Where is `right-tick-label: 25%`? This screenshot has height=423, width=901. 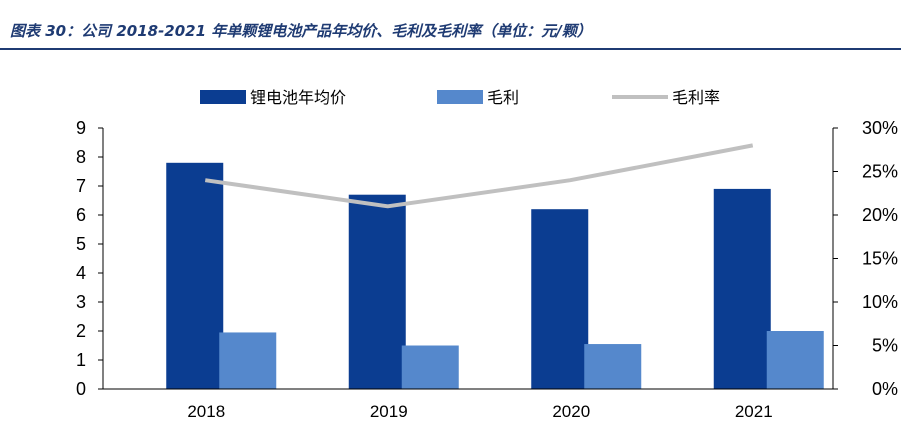 right-tick-label: 25% is located at coordinates (880, 172).